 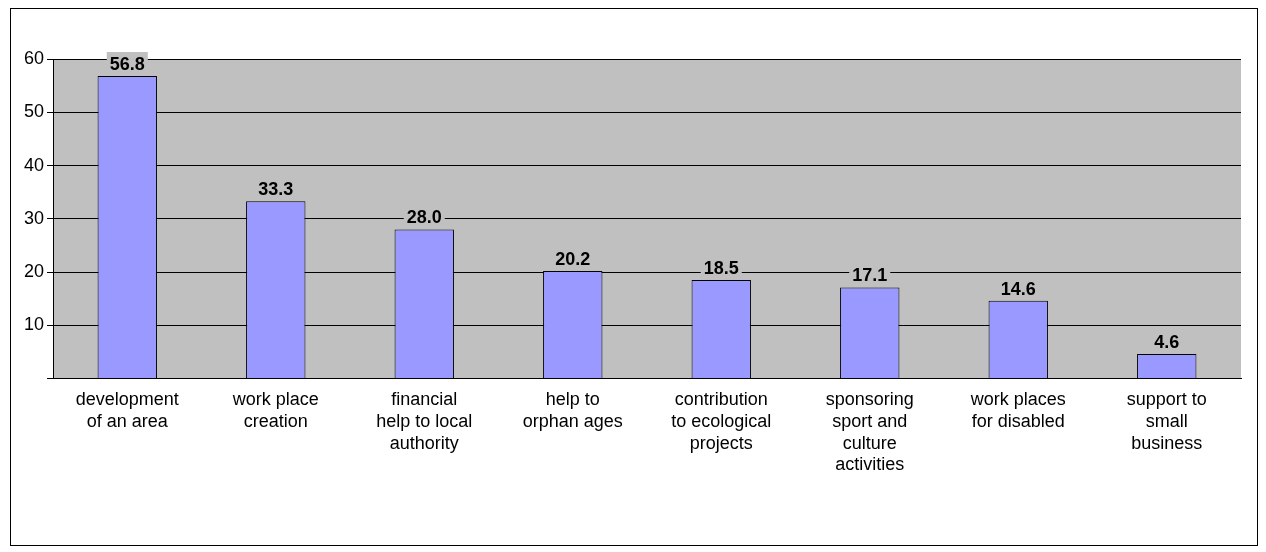 I want to click on x-tick-label: support to small business, so click(x=1166, y=421).